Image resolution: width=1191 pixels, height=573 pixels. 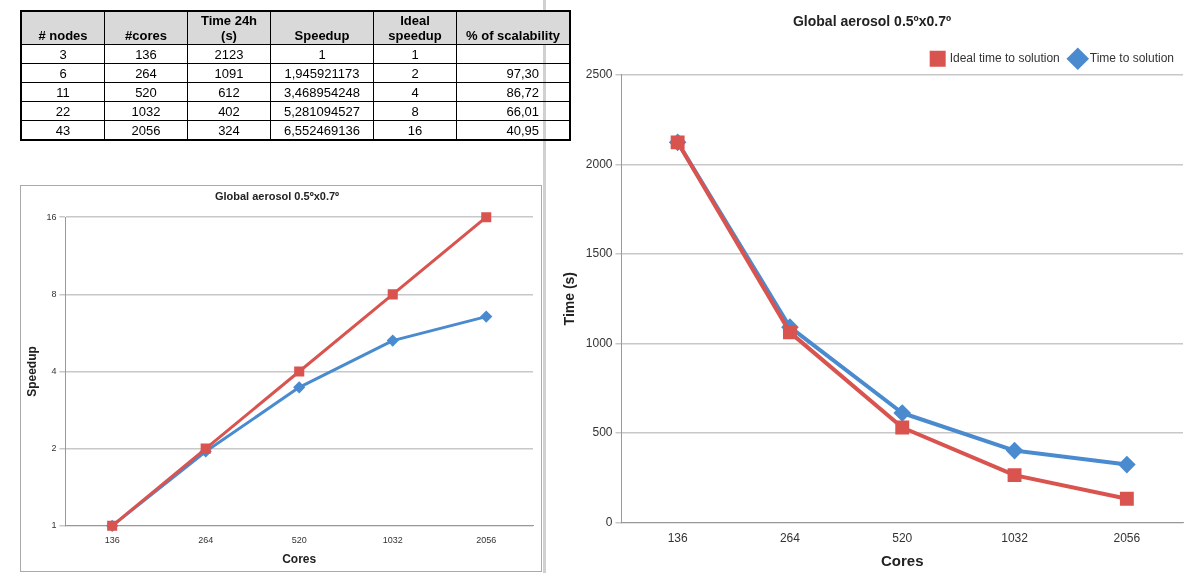 I want to click on text: 4, so click(x=415, y=92).